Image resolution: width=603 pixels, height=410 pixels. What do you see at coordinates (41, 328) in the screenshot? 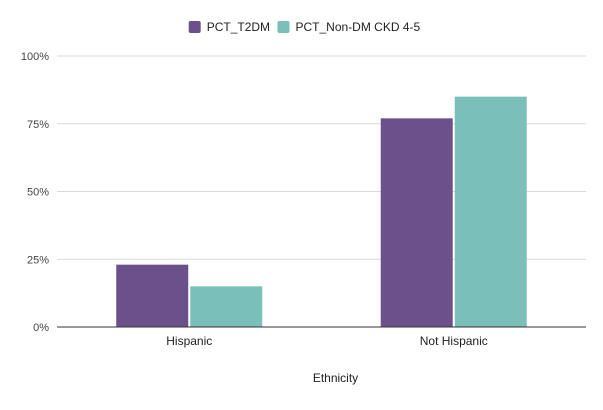
I see `y-tick-label: 0%` at bounding box center [41, 328].